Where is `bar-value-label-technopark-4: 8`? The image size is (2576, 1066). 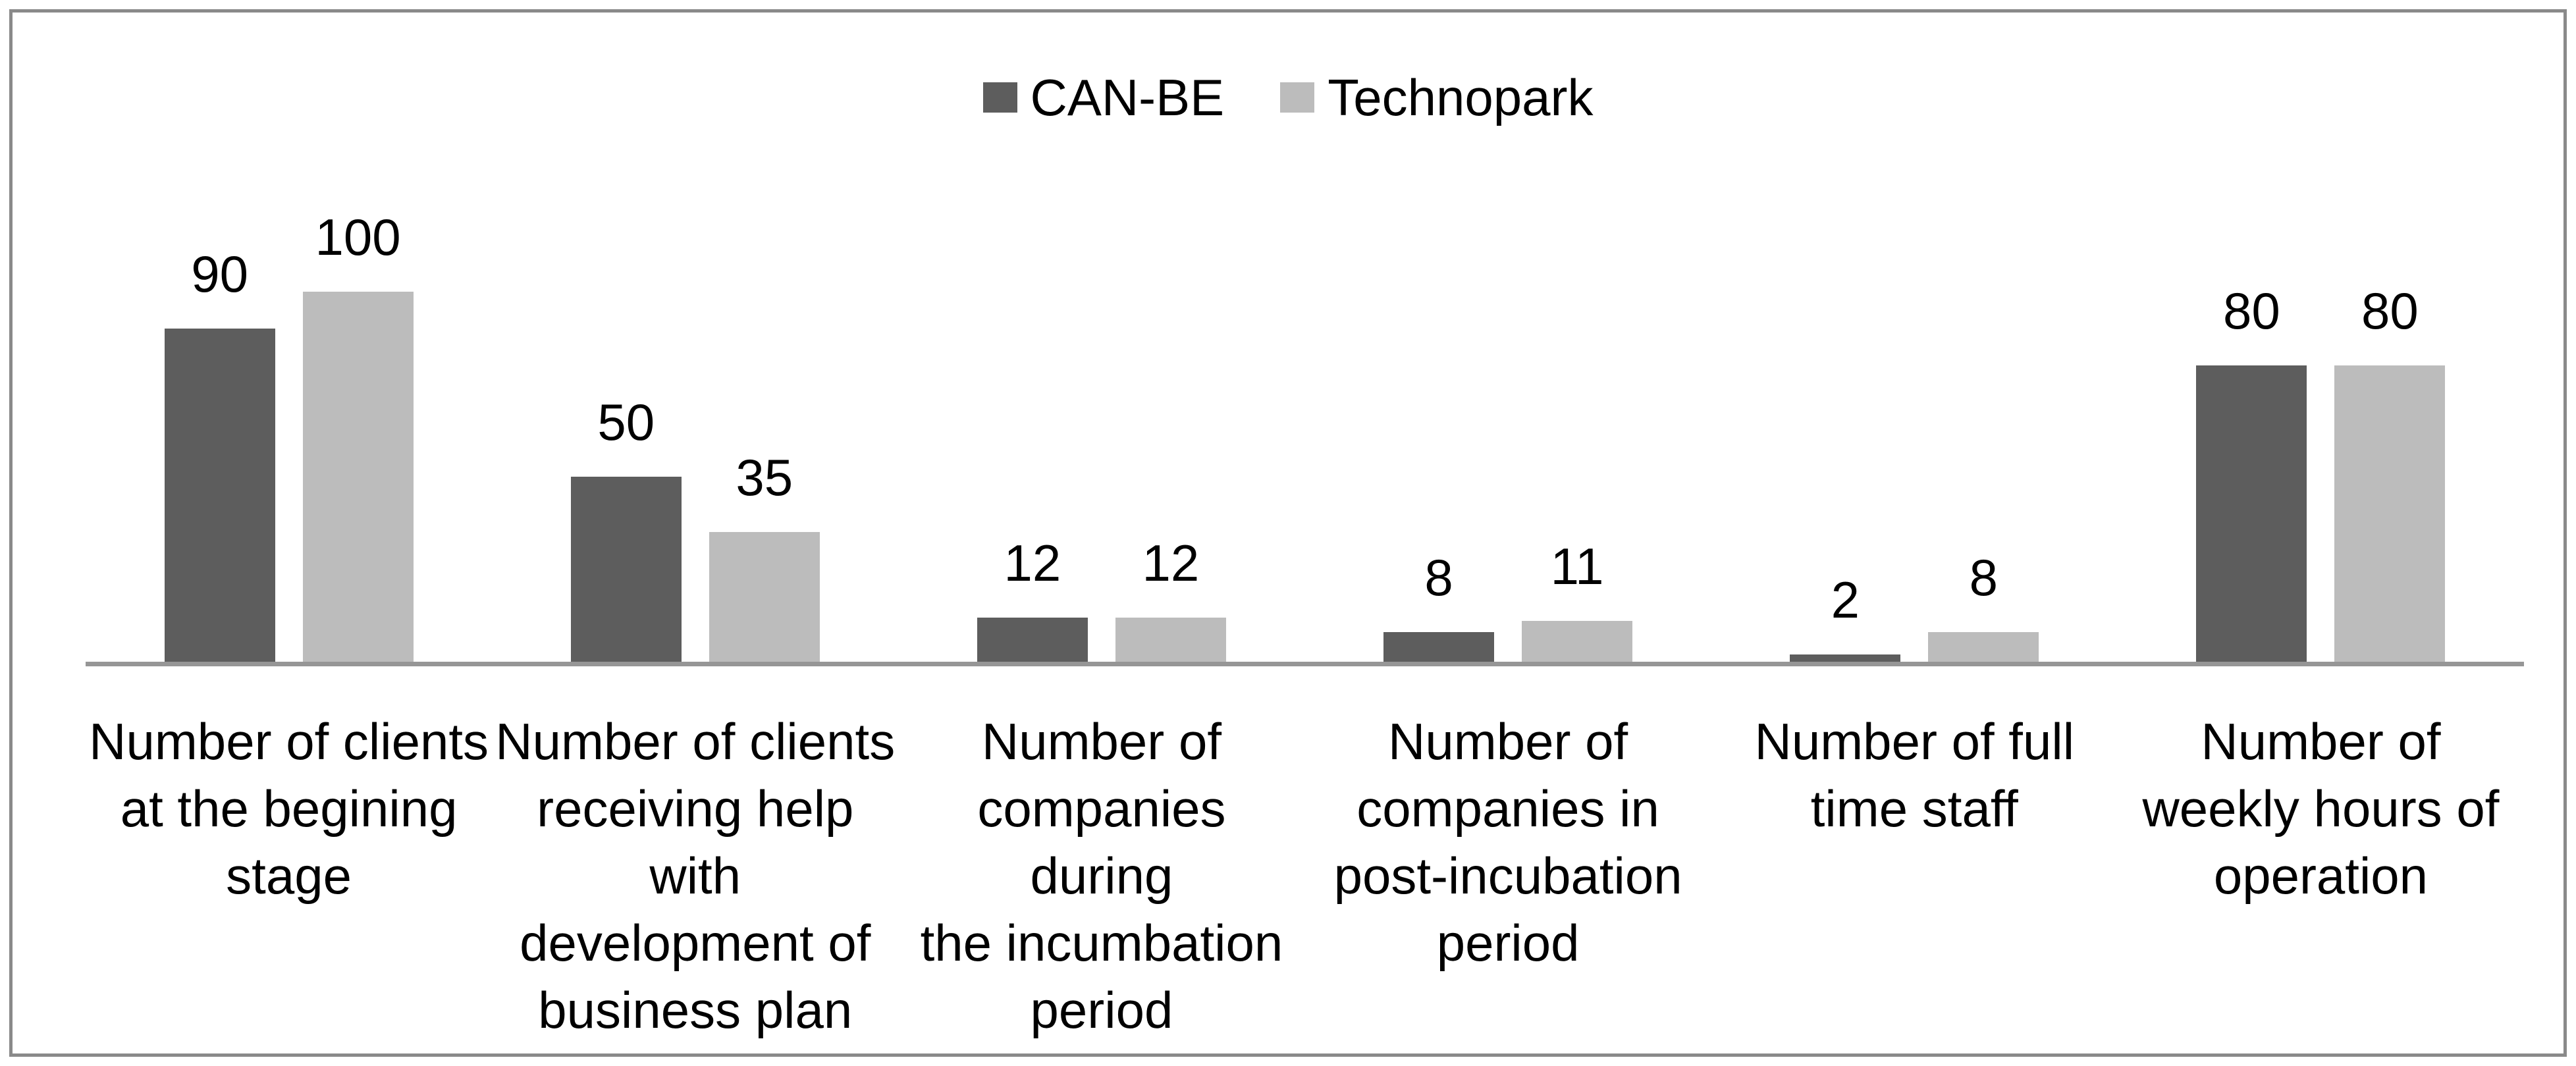 bar-value-label-technopark-4: 8 is located at coordinates (1983, 577).